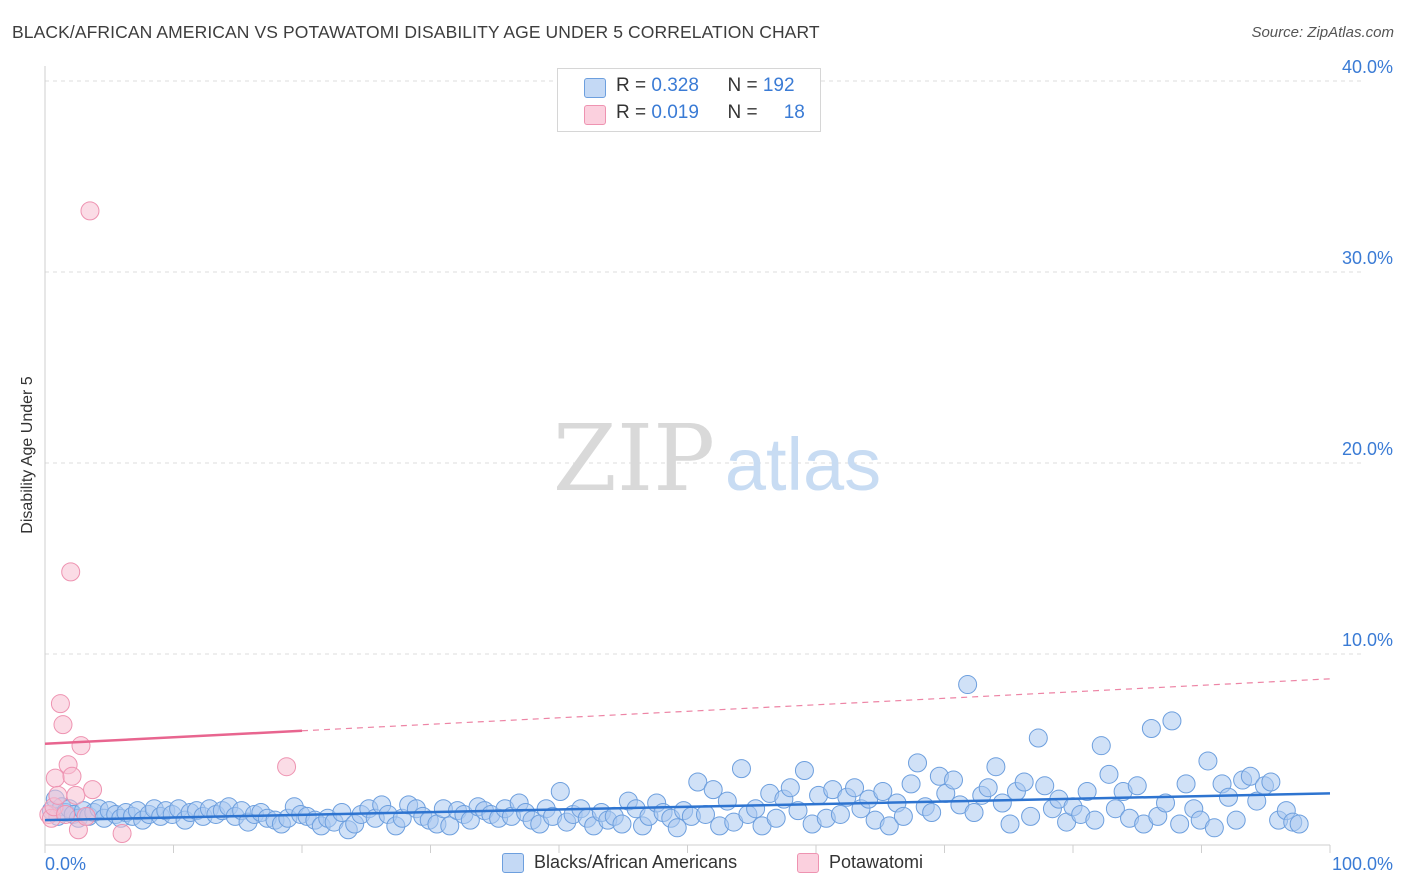  Describe the element at coordinates (675, 112) in the screenshot. I see `legend-r-value-pink: 0.019` at that location.